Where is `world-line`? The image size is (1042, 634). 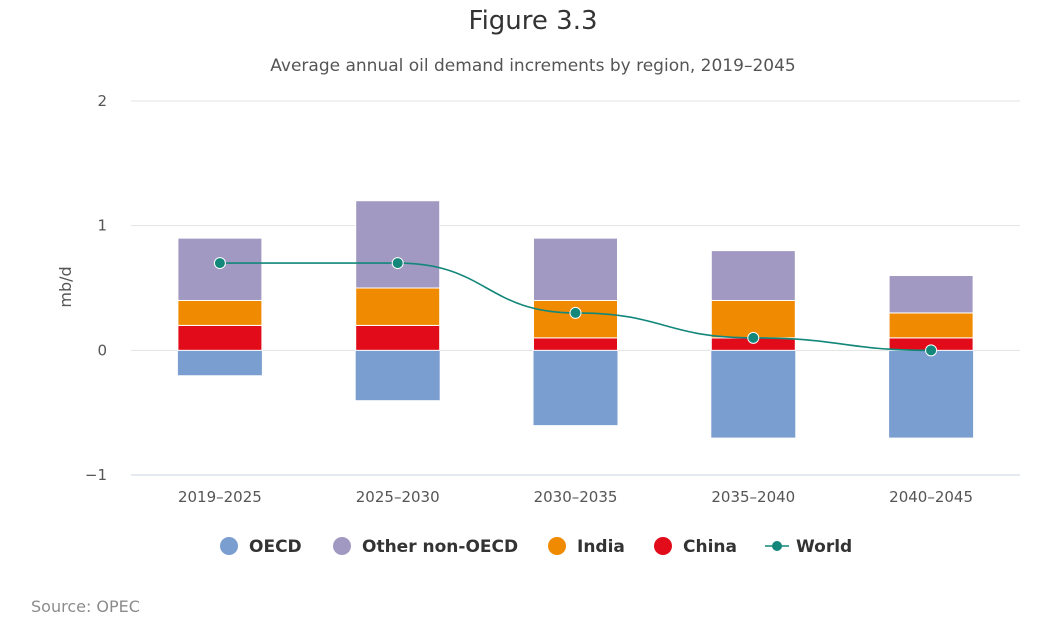 world-line is located at coordinates (575, 307).